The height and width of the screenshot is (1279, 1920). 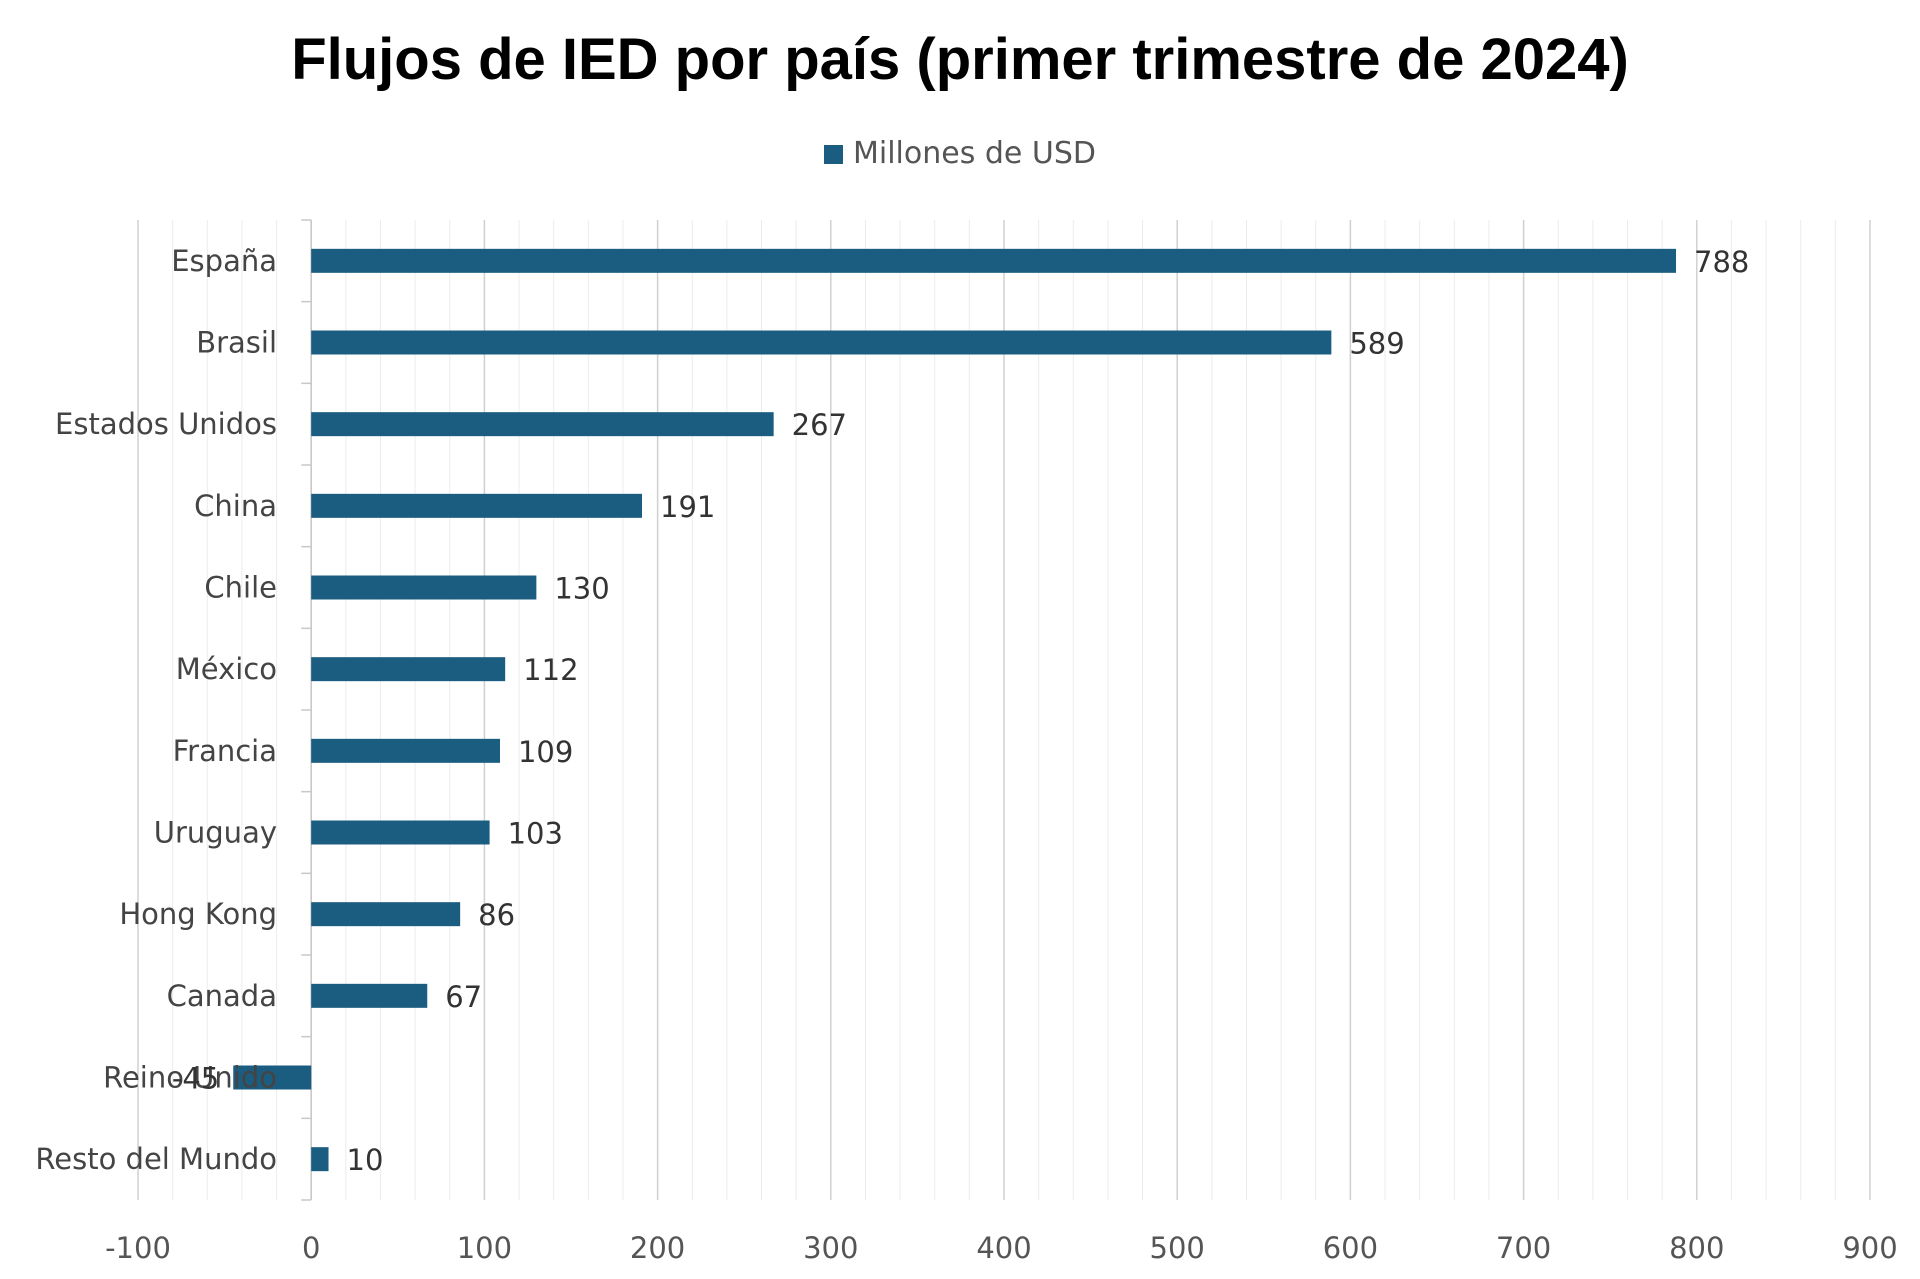 I want to click on data-label: 86, so click(x=496, y=915).